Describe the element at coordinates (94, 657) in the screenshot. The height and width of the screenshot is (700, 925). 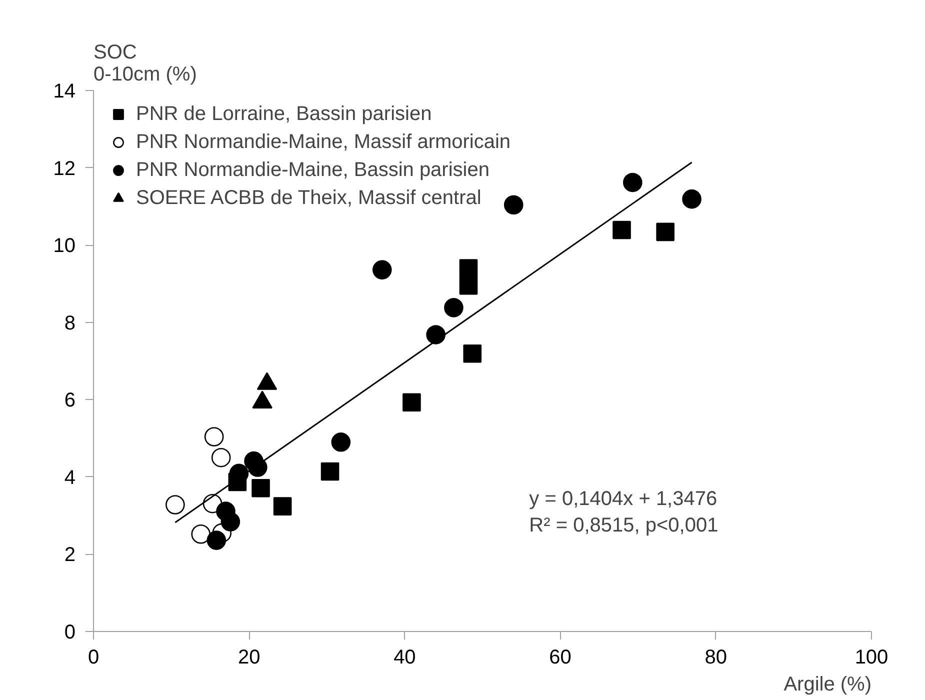
I see `x-tick-label: 0` at that location.